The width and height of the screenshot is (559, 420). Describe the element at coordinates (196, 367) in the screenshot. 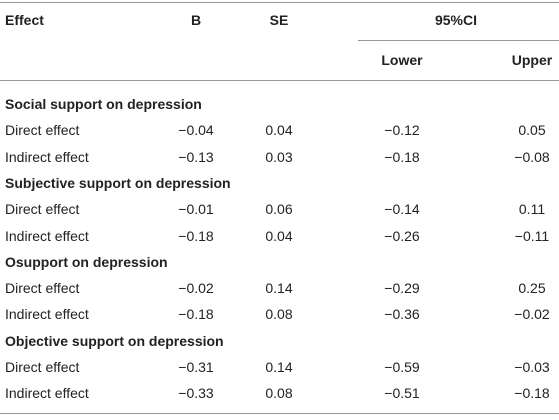

I see `cell-b: −0.31` at that location.